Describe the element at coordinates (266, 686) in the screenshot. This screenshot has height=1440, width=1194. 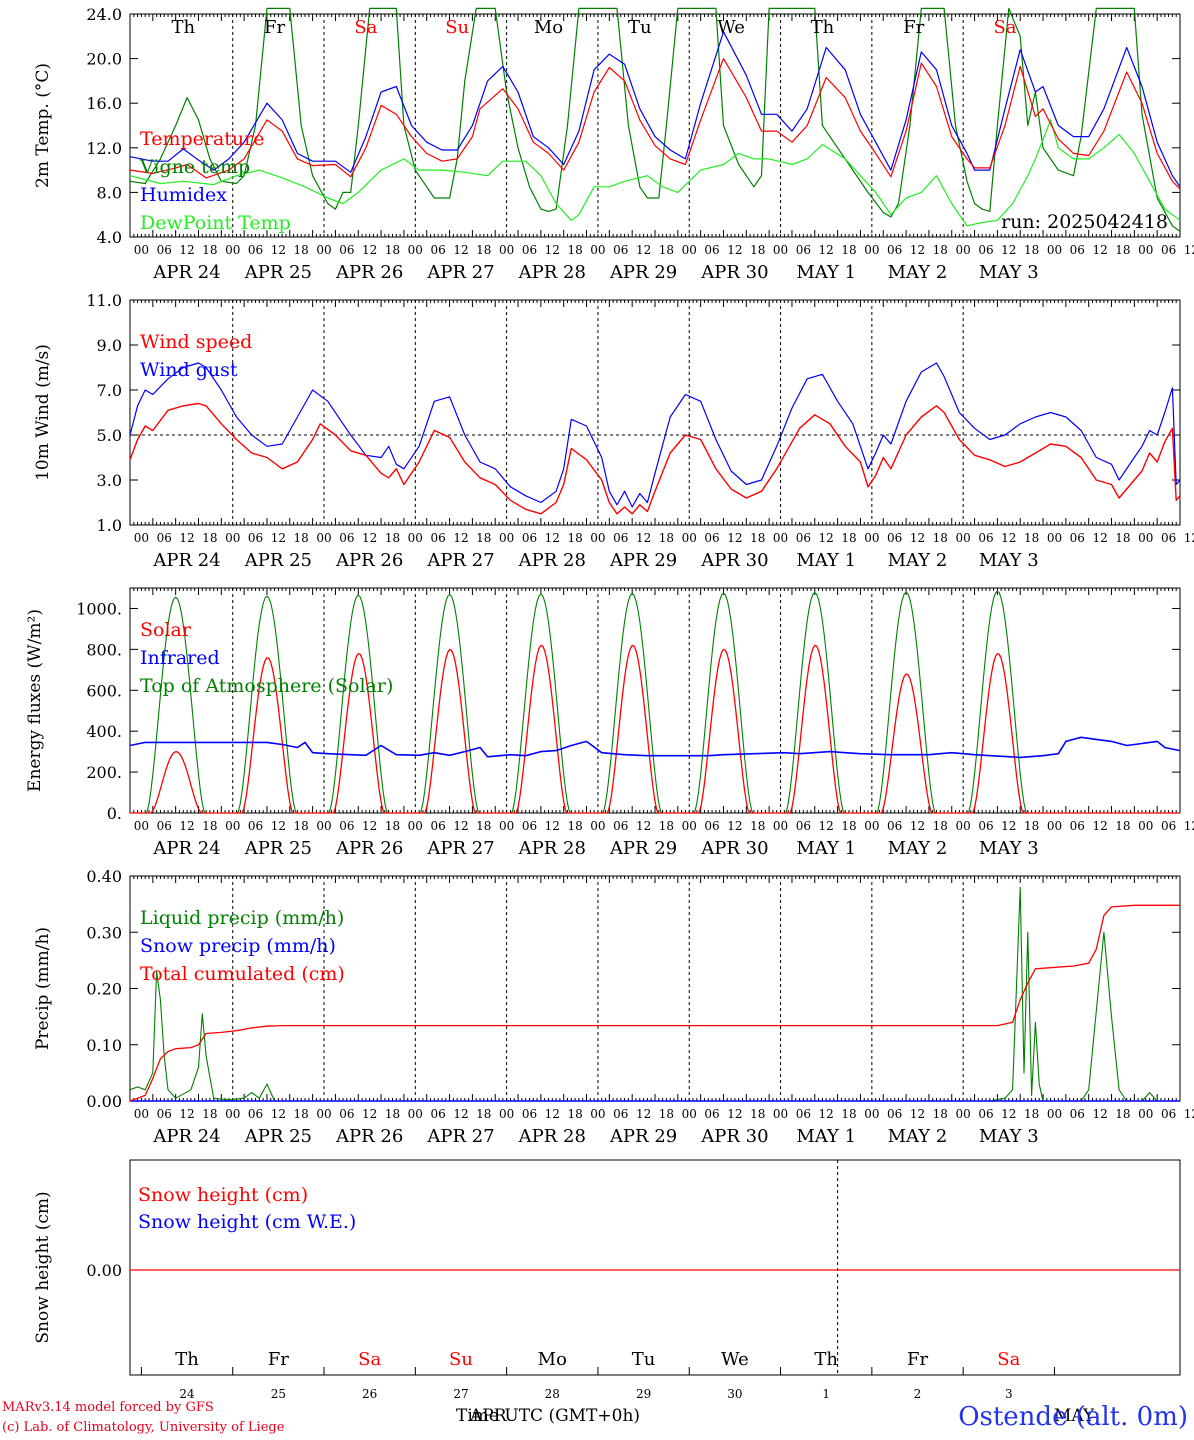
I see `legend-entry: Top of Atmosphere (Solar)` at that location.